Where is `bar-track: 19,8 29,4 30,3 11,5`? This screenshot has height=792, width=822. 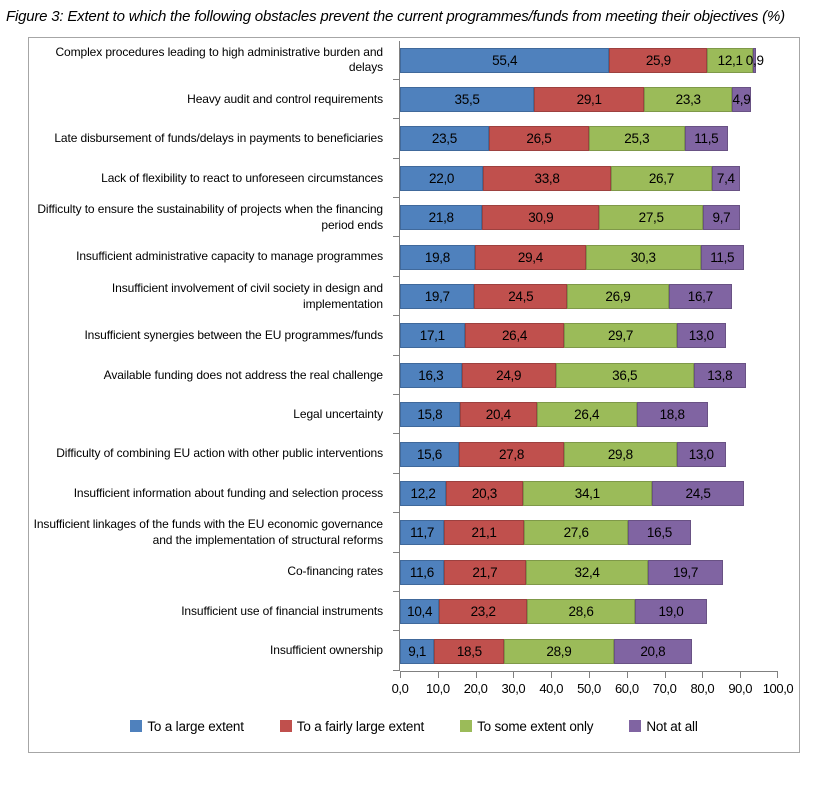
bar-track: 19,8 29,4 30,3 11,5 is located at coordinates (589, 257).